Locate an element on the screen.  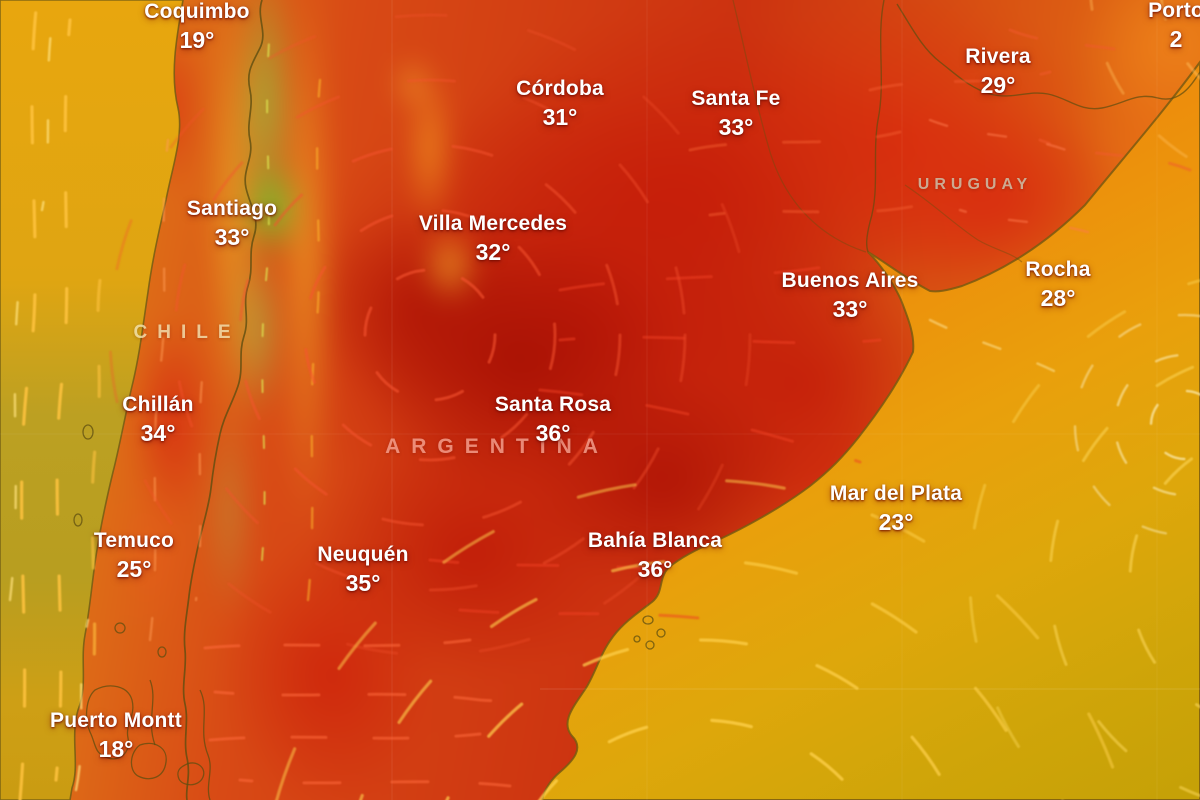
city-name: Porto is located at coordinates (1174, 11).